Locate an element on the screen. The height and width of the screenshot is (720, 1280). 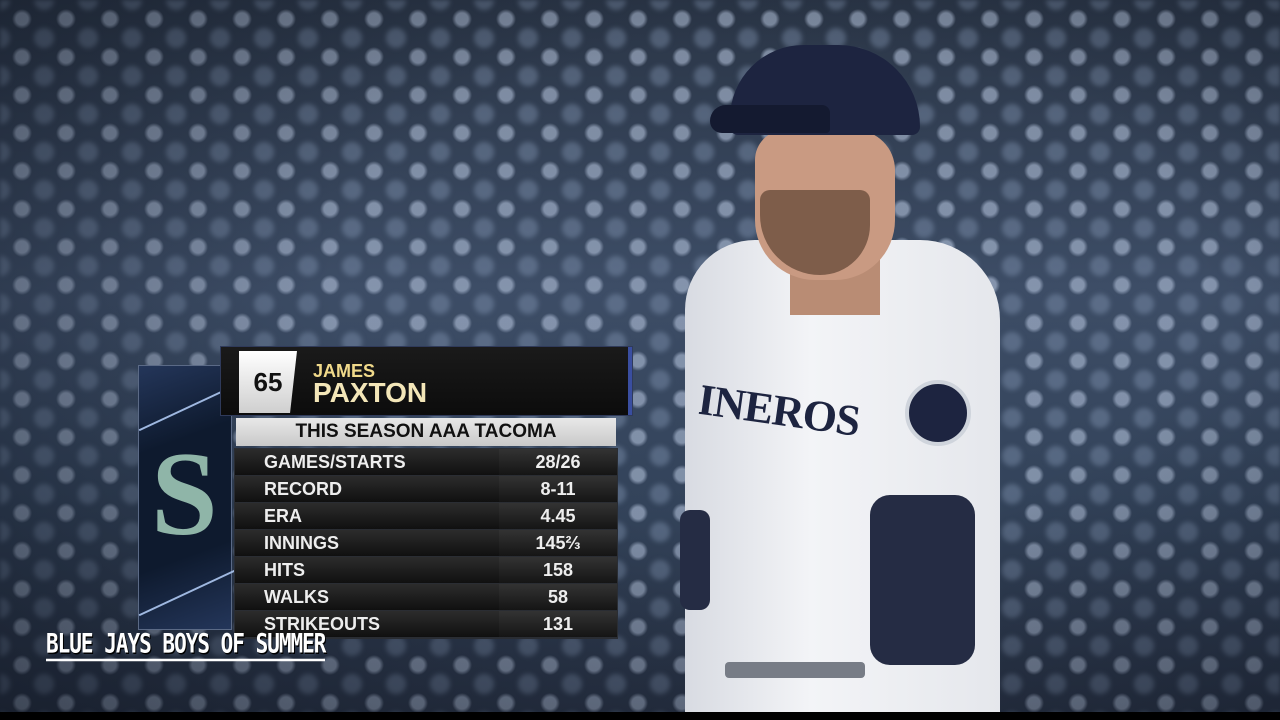
stat-label: STRIKEOUTS is located at coordinates (322, 624).